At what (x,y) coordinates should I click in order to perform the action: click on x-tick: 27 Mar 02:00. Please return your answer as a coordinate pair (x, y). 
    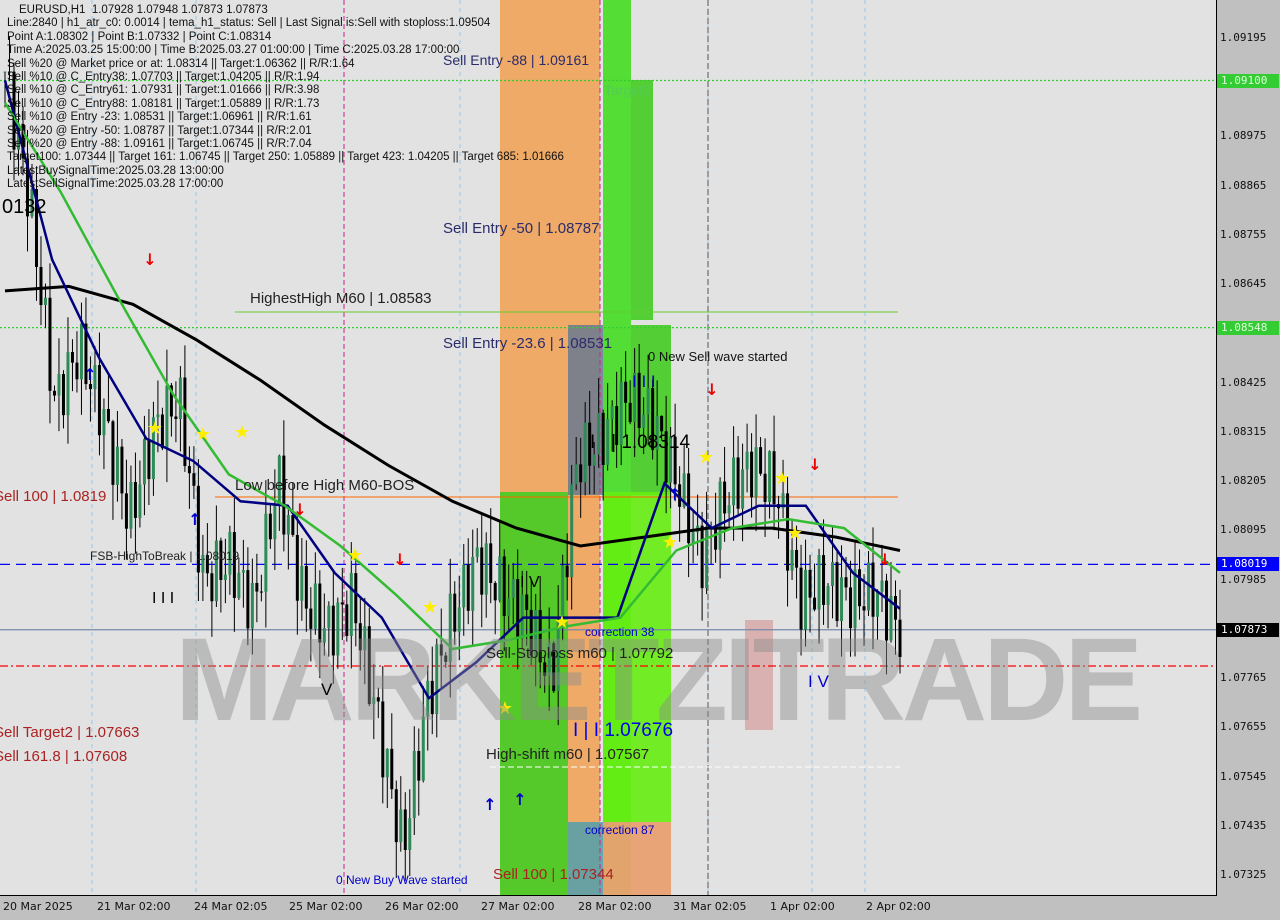
    Looking at the image, I should click on (518, 906).